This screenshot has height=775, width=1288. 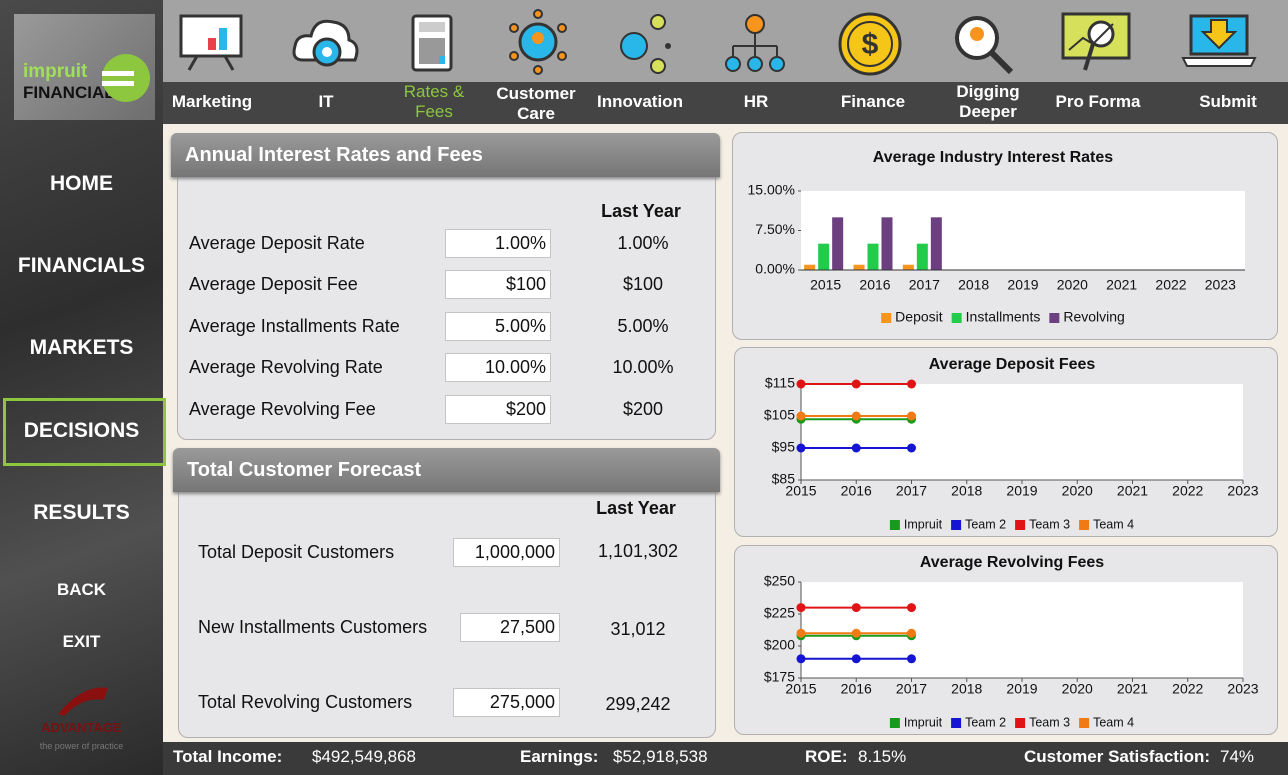 I want to click on logo-mark, so click(x=126, y=78).